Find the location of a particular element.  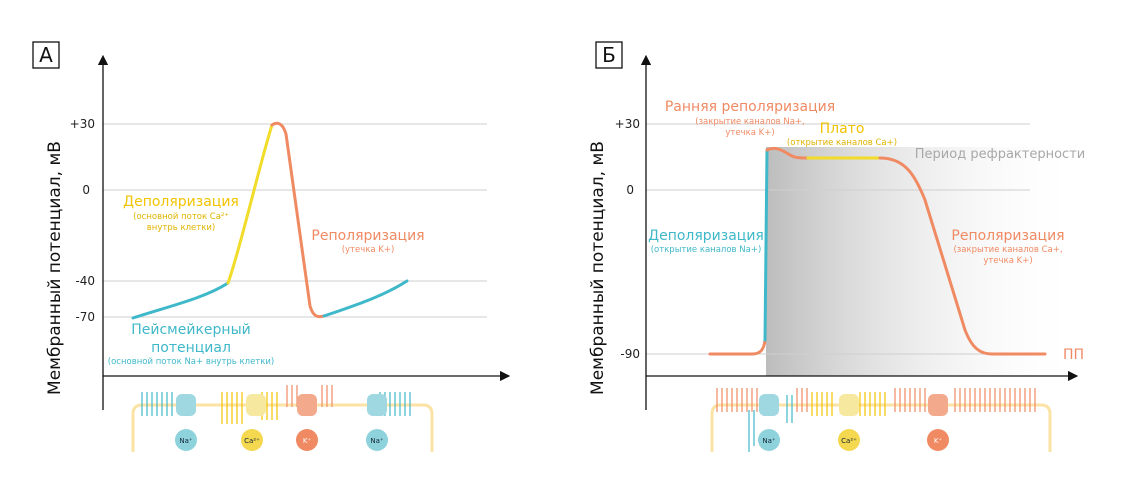

series-line-rest is located at coordinates (737, 347).